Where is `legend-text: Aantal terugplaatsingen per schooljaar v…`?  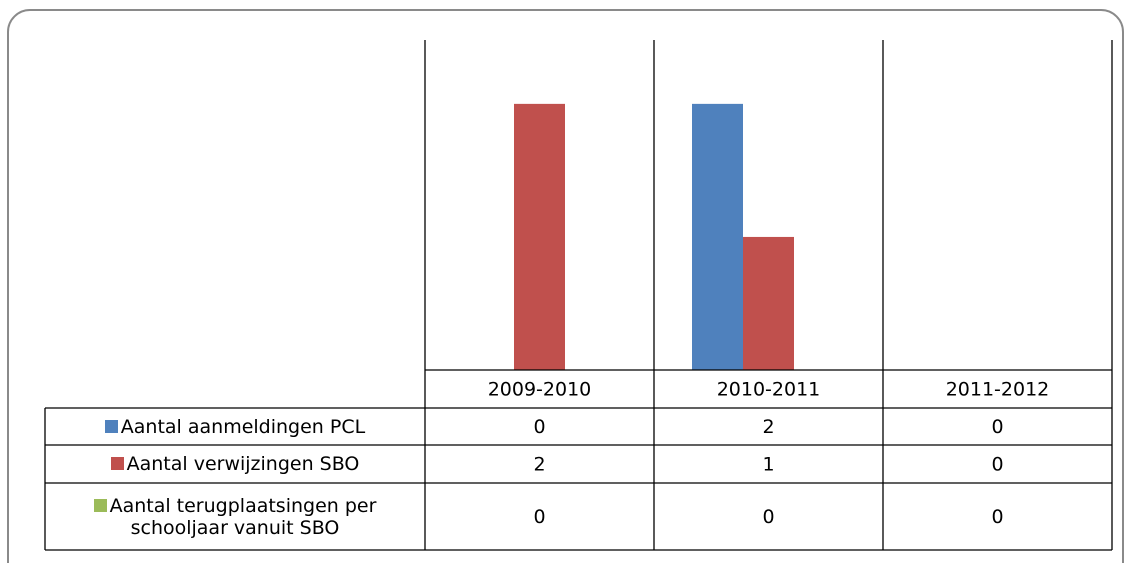
legend-text: Aantal terugplaatsingen per schooljaar v… is located at coordinates (243, 516).